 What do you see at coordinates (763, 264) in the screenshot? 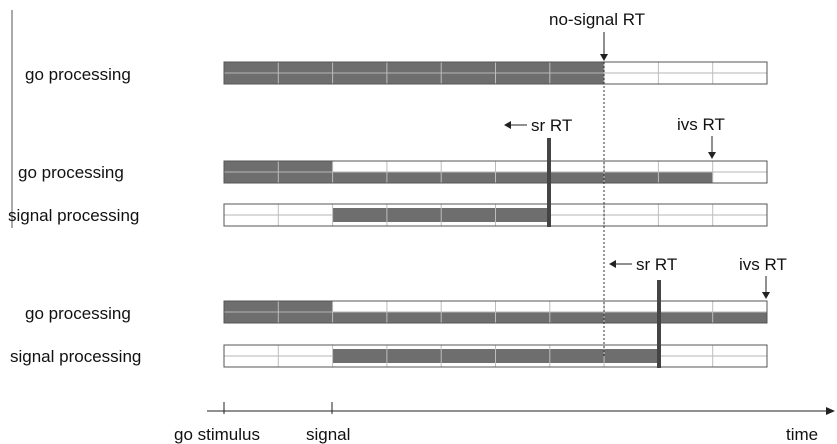
I see `ivs-rt-2-label: ivs RT` at bounding box center [763, 264].